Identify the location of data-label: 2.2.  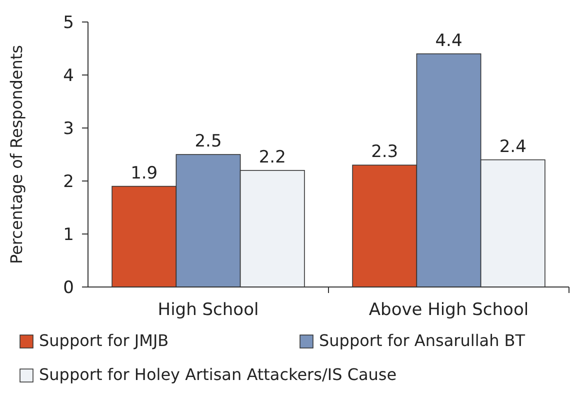
(272, 157).